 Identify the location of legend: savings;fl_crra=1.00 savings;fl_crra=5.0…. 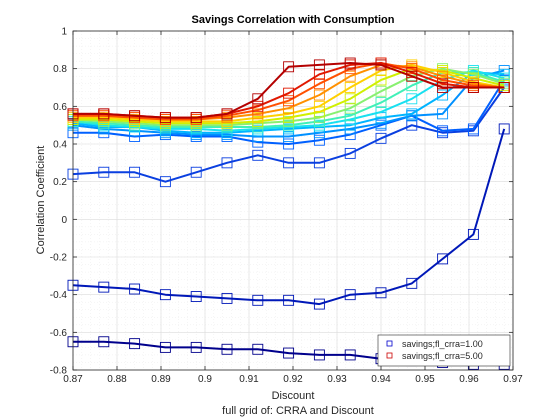
(444, 350).